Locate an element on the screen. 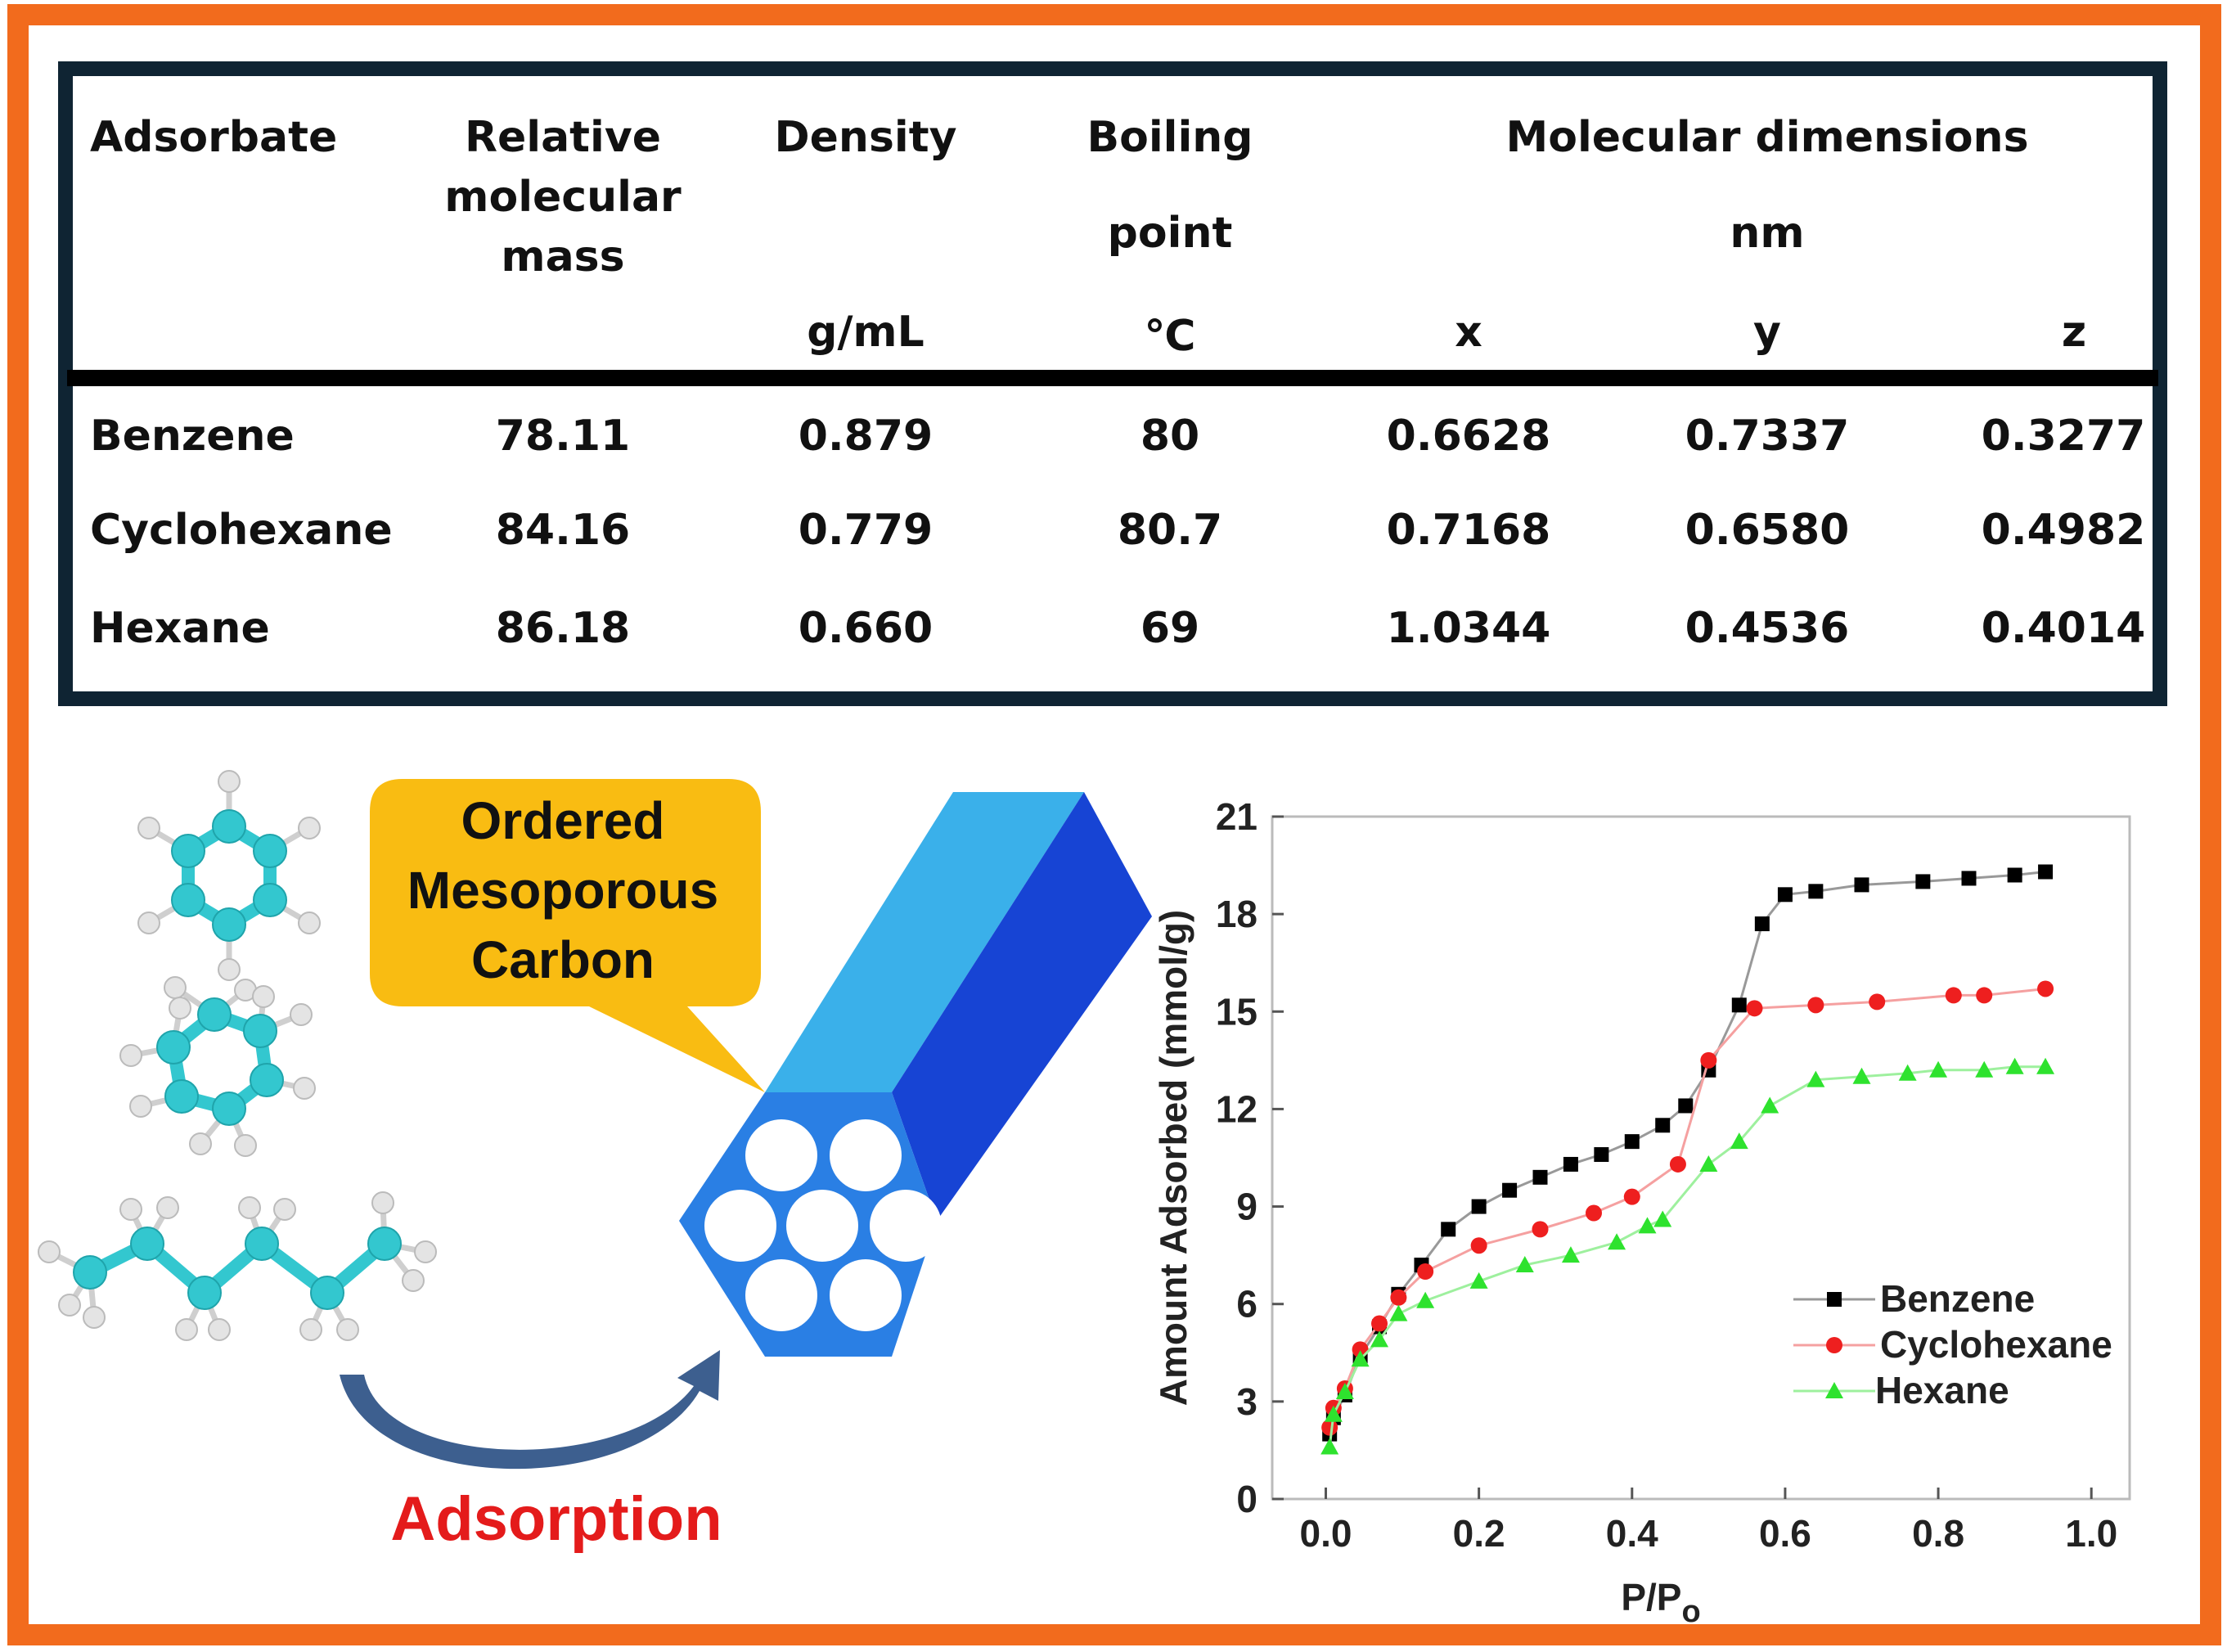 This screenshot has width=2227, height=1652. callout-line3: Carbon is located at coordinates (563, 959).